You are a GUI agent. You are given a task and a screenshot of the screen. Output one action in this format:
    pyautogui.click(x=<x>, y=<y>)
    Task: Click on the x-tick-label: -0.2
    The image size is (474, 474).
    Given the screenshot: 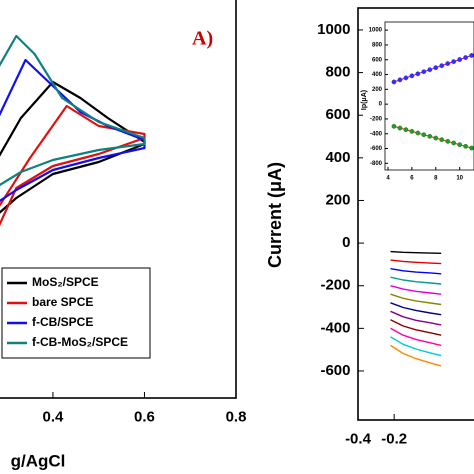 What is the action you would take?
    pyautogui.click(x=394, y=438)
    